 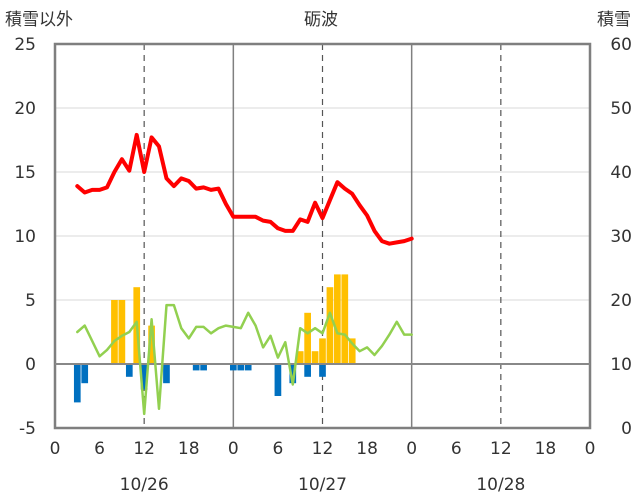 I want to click on right-tick-label: 20, so click(x=621, y=301).